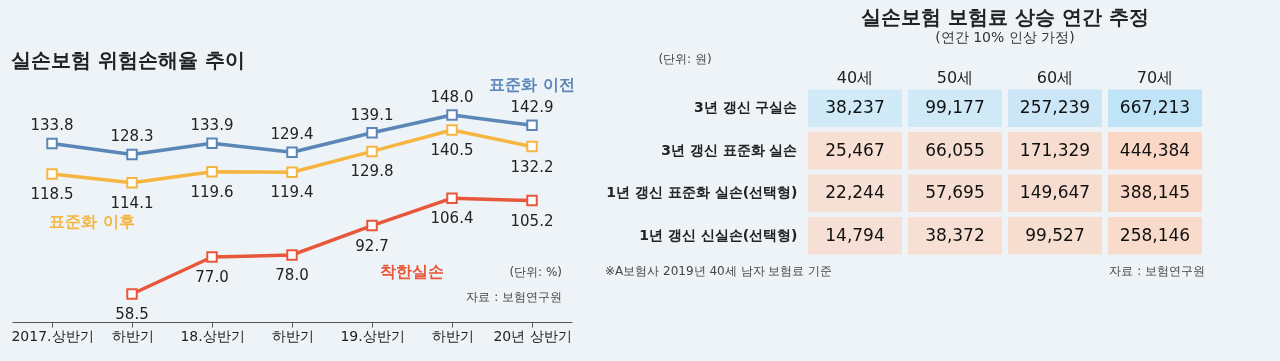 The height and width of the screenshot is (361, 1280). I want to click on data-label: 667,213, so click(1155, 107).